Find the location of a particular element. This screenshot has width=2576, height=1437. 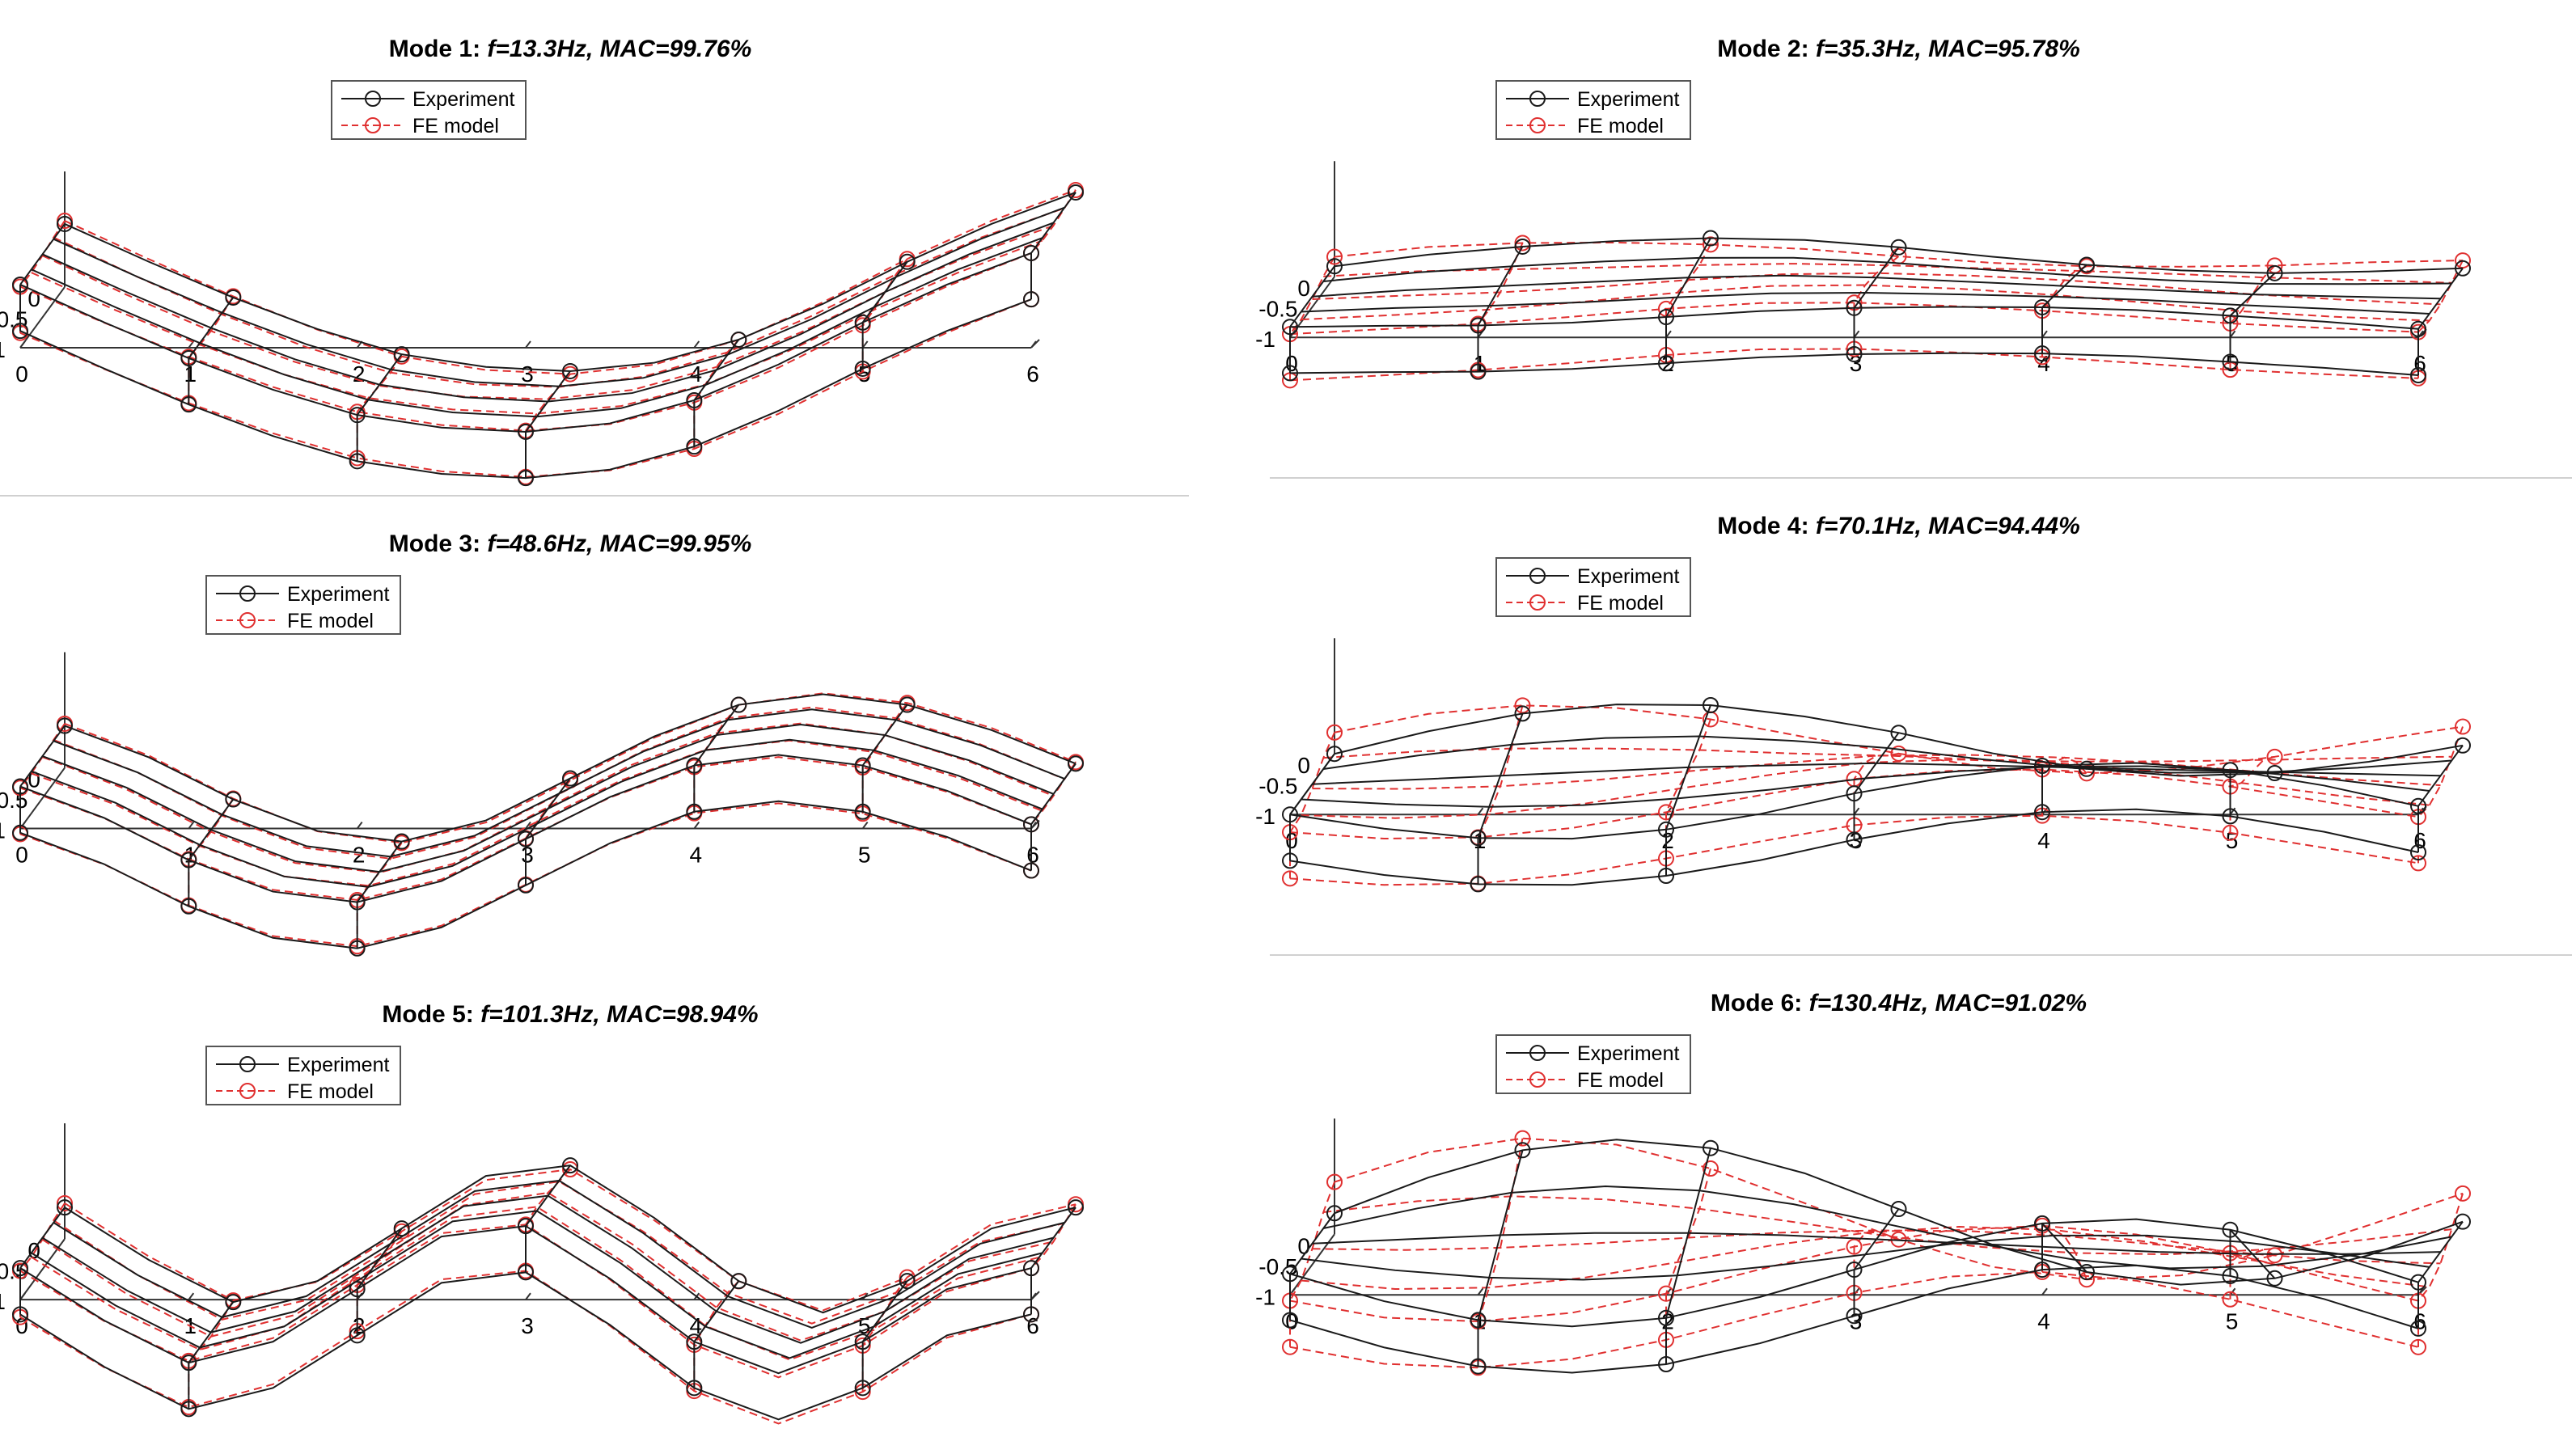

experiment-series is located at coordinates (1876, 1257).